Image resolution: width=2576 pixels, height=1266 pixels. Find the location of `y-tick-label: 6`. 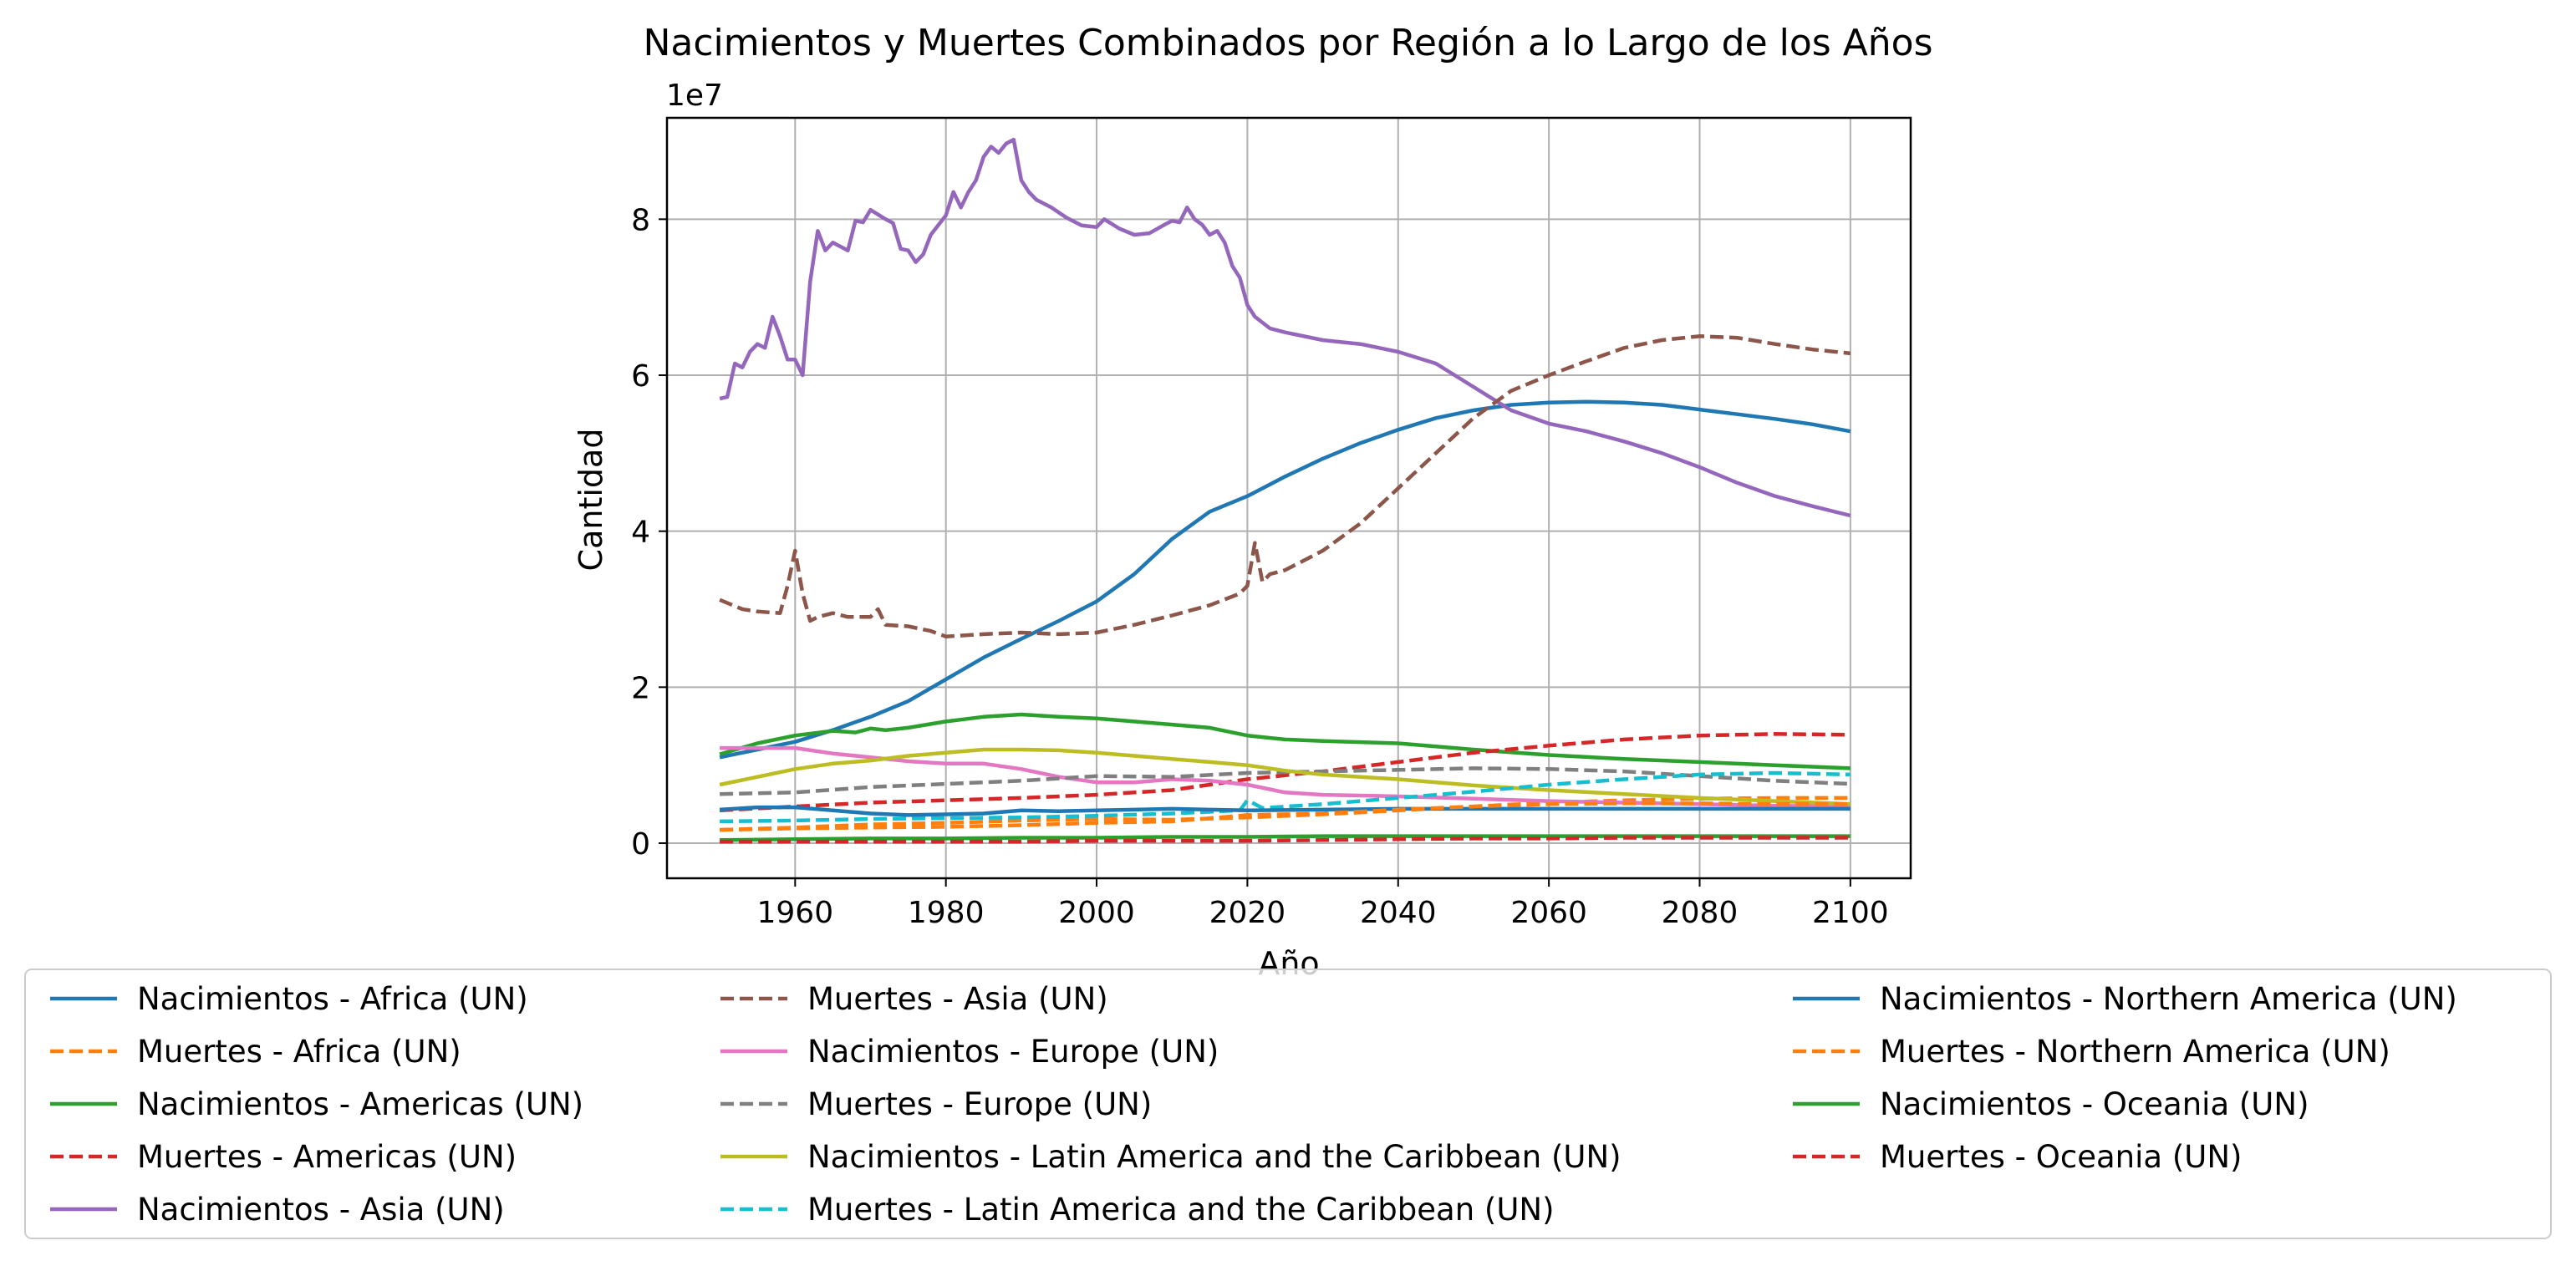

y-tick-label: 6 is located at coordinates (640, 376).